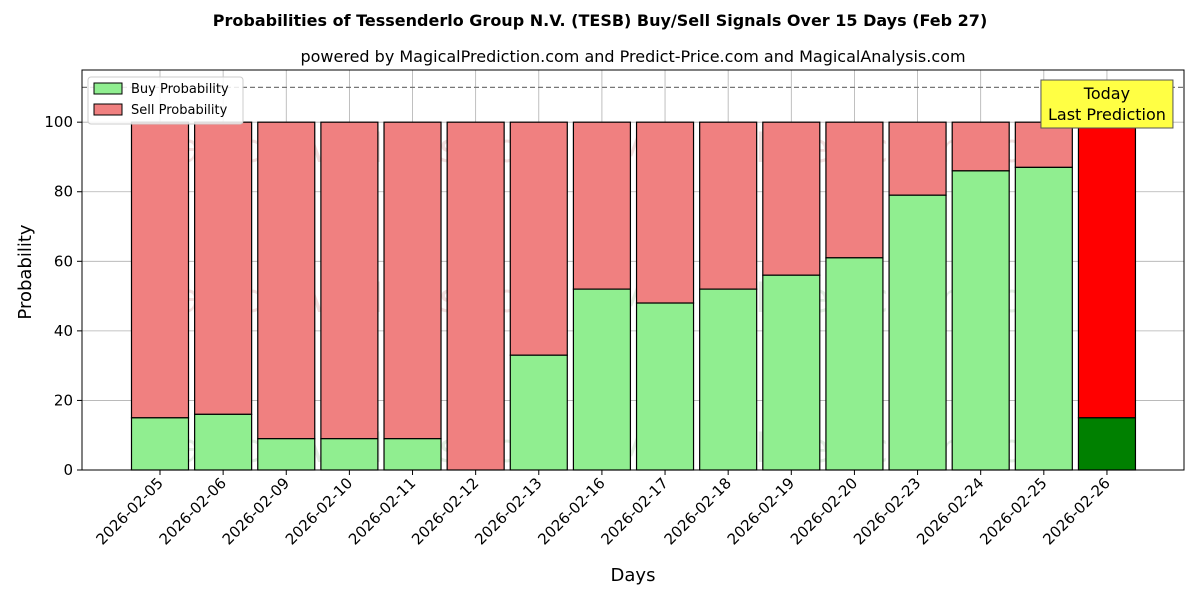 This screenshot has height=600, width=1200. I want to click on x-tick-label: 2026-02-20, so click(824, 511).